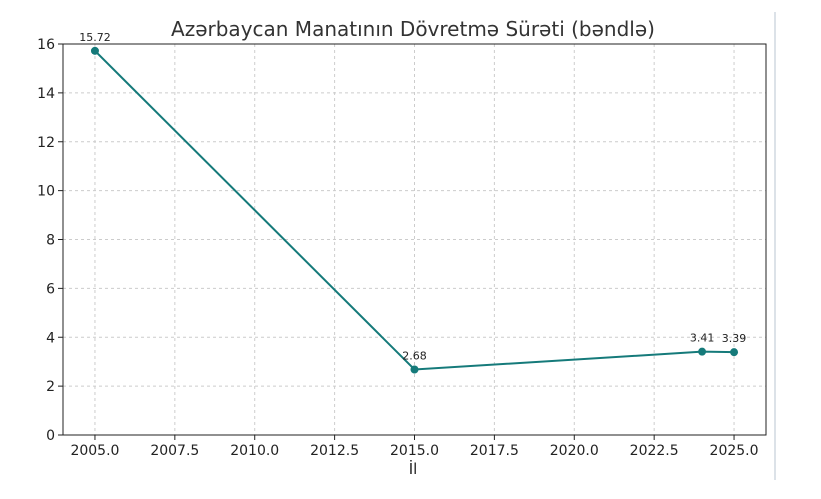 The height and width of the screenshot is (499, 821). Describe the element at coordinates (734, 338) in the screenshot. I see `data-label: 3.39` at that location.